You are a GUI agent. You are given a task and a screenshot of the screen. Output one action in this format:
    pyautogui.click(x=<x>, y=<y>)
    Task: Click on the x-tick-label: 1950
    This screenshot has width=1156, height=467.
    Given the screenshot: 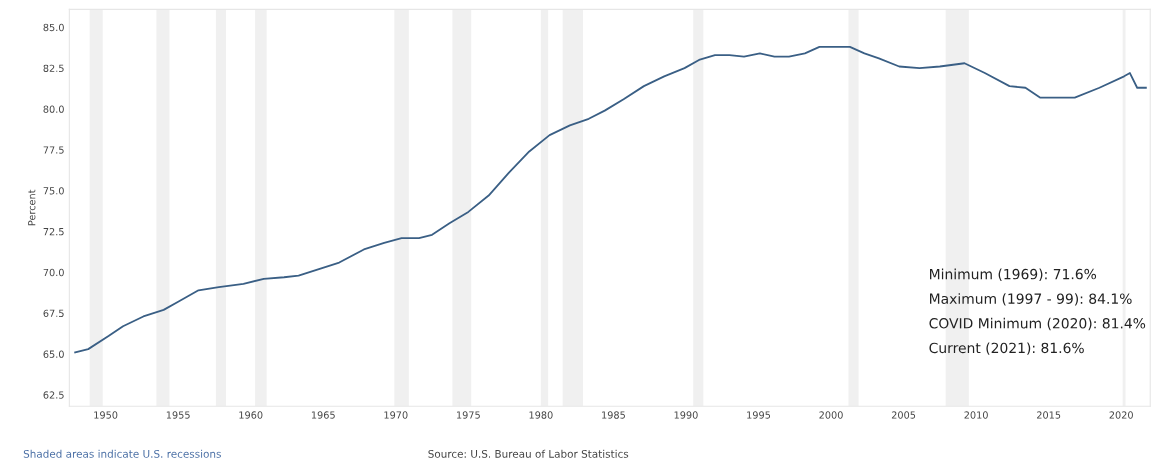 What is the action you would take?
    pyautogui.click(x=106, y=415)
    